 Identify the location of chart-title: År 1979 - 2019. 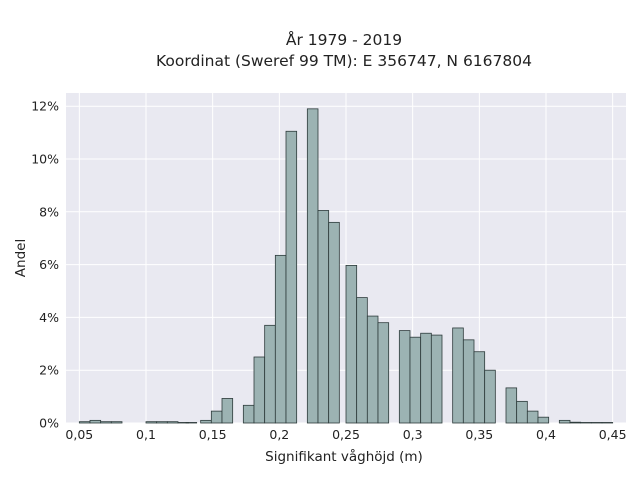
(344, 39).